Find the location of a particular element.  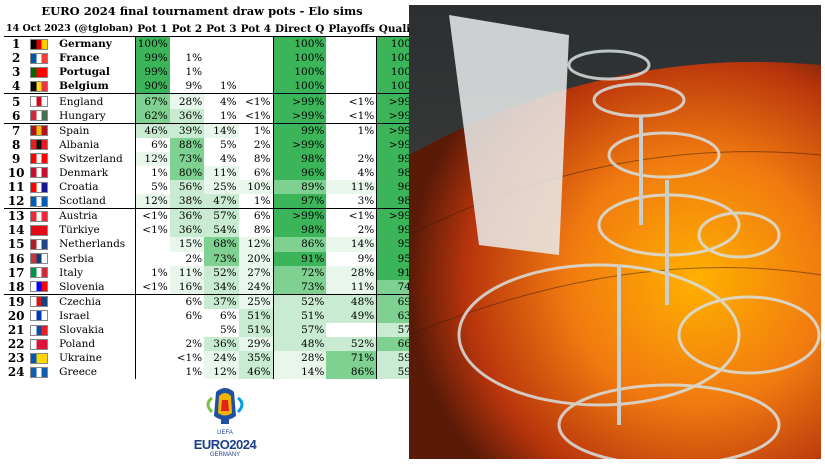

pot4-cell: 29% is located at coordinates (256, 344).